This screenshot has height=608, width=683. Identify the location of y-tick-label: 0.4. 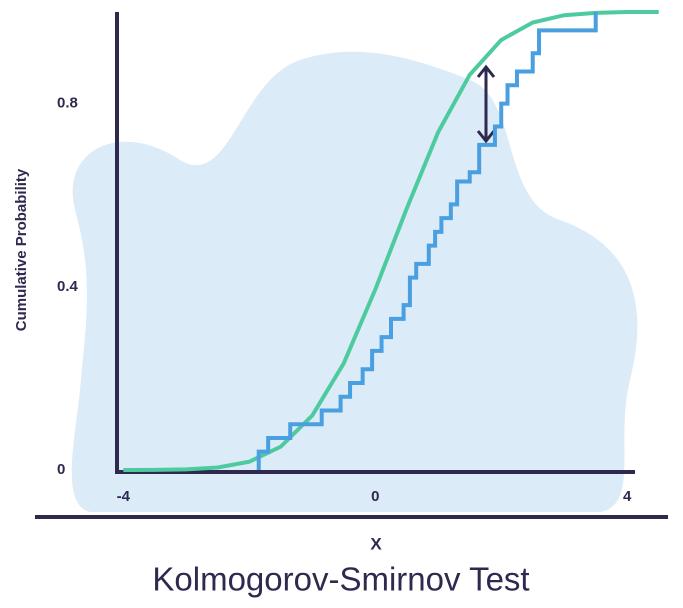
(68, 286).